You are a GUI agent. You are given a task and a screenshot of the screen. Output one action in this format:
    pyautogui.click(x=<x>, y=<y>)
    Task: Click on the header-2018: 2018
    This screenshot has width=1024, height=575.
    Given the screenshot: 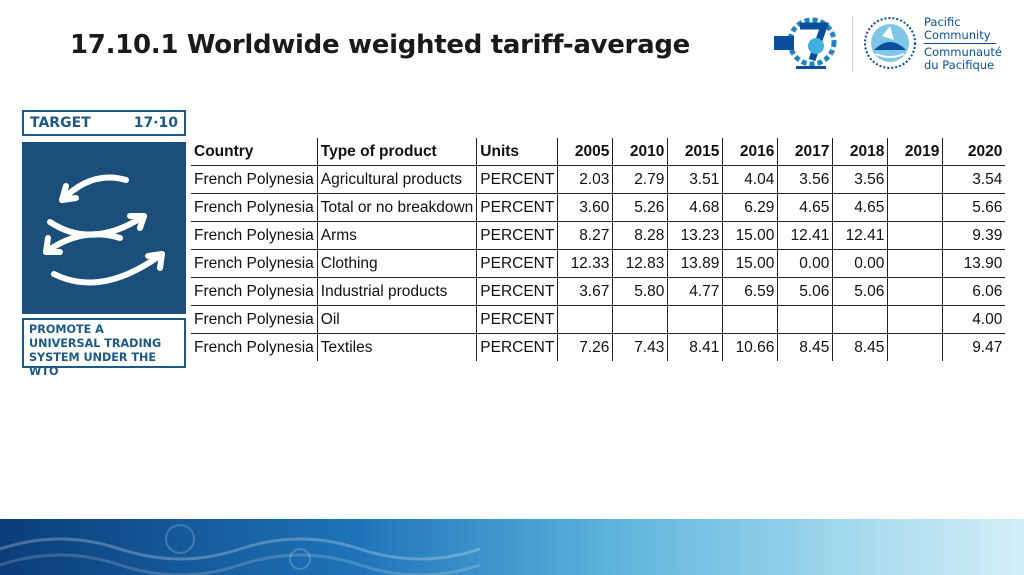 What is the action you would take?
    pyautogui.click(x=860, y=152)
    